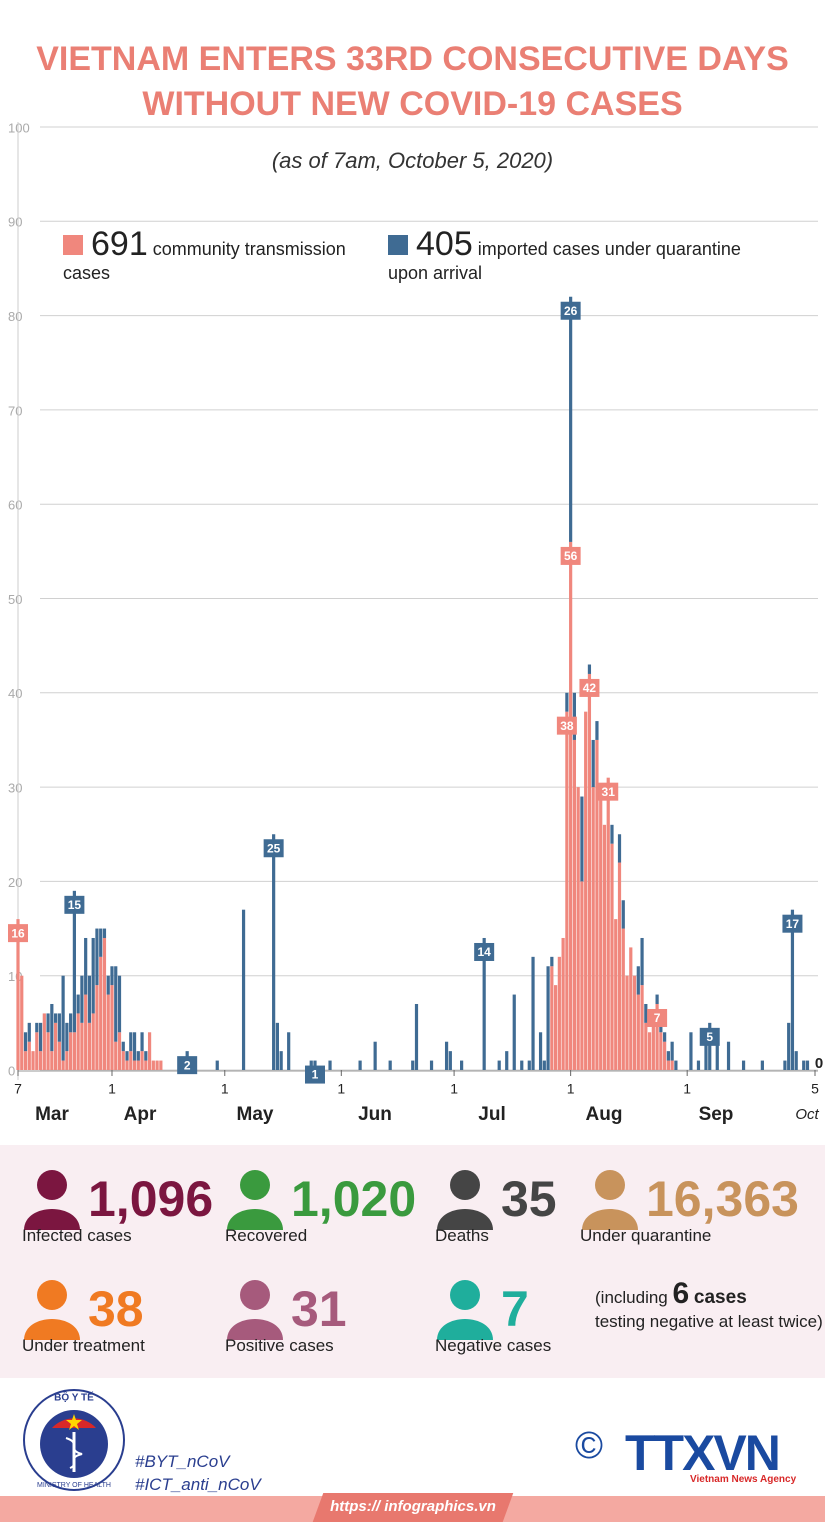 The image size is (825, 1522). Describe the element at coordinates (689, 1207) in the screenshot. I see `stat: 16,363 Under quarantine` at that location.